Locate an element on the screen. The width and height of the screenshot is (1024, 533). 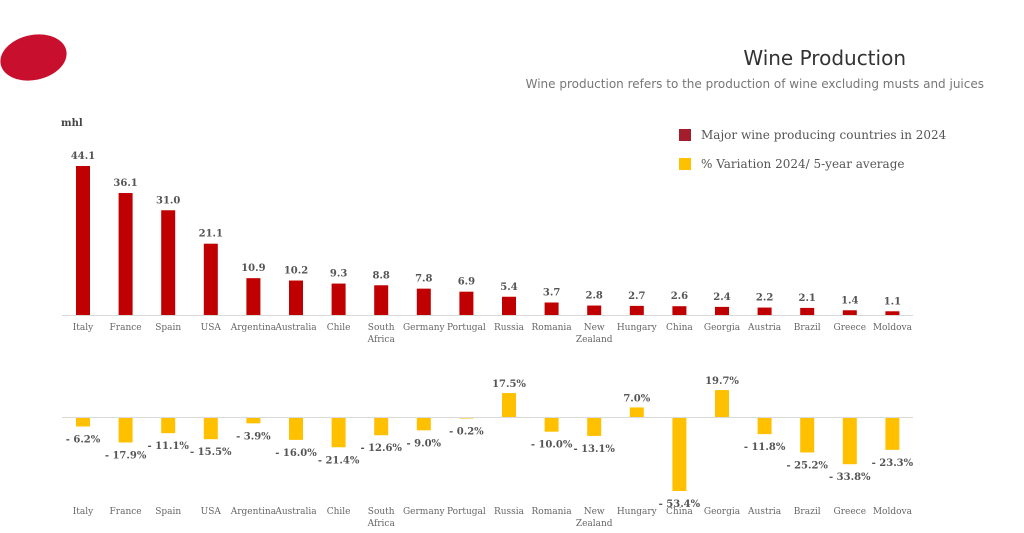
production-bar-china is located at coordinates (679, 310).